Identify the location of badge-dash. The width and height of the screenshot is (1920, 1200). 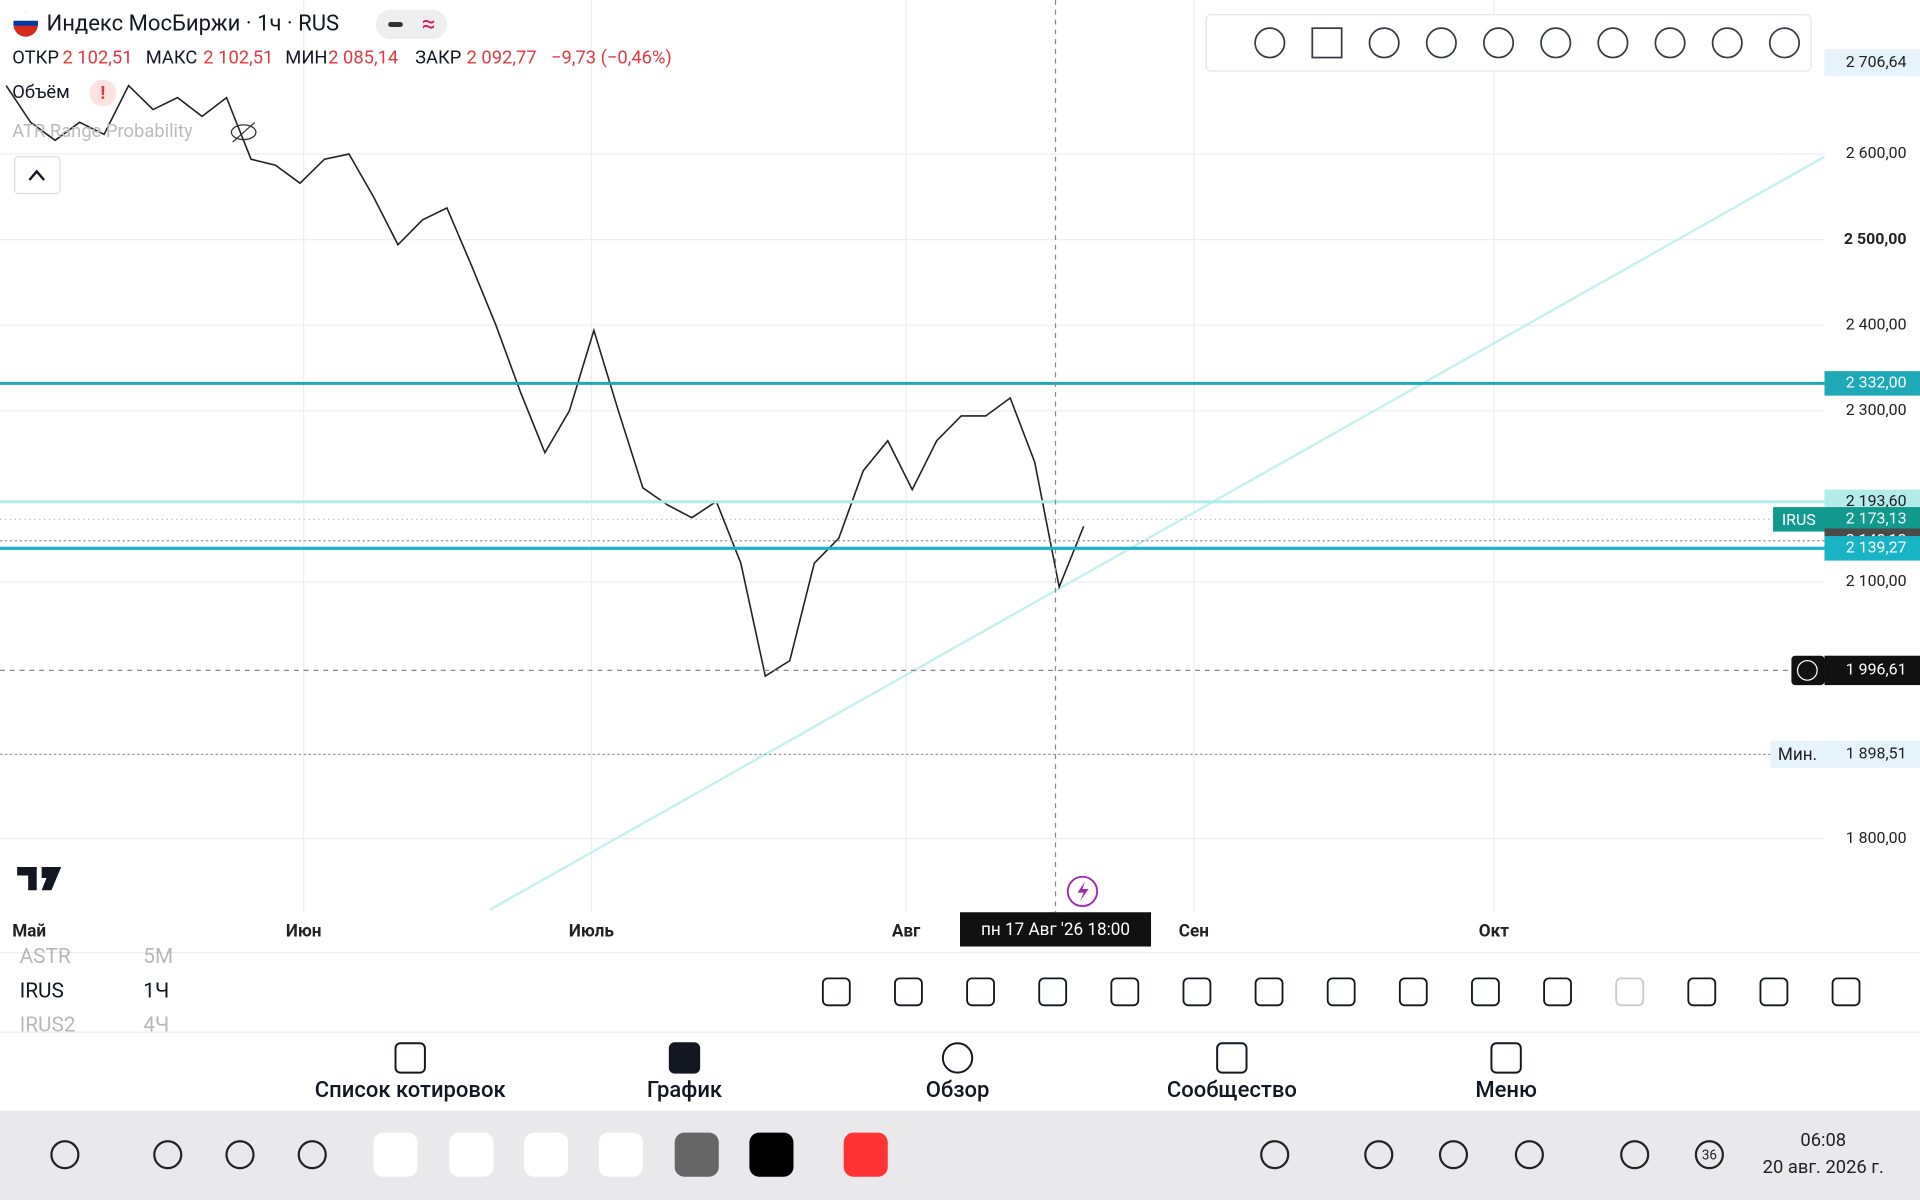
(395, 24).